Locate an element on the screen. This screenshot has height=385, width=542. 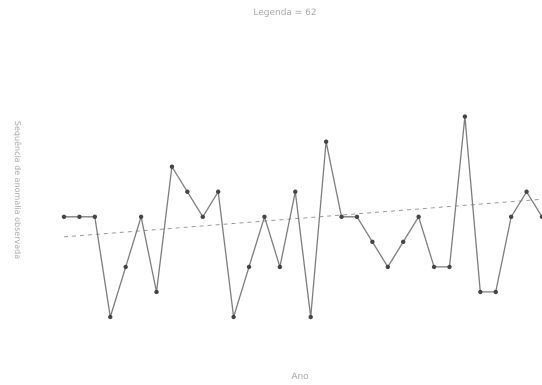
trend-layer is located at coordinates (302, 218).